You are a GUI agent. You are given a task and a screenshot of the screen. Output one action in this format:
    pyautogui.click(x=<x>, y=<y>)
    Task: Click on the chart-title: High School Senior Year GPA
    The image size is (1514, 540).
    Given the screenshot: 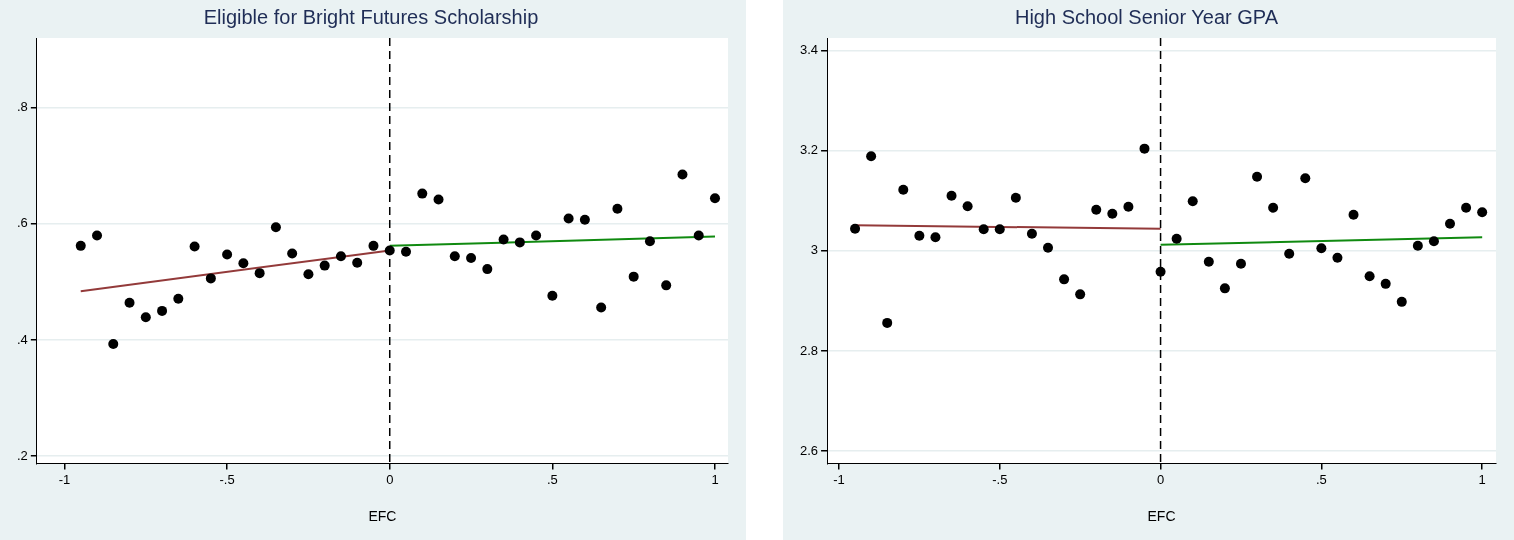 What is the action you would take?
    pyautogui.click(x=1146, y=16)
    